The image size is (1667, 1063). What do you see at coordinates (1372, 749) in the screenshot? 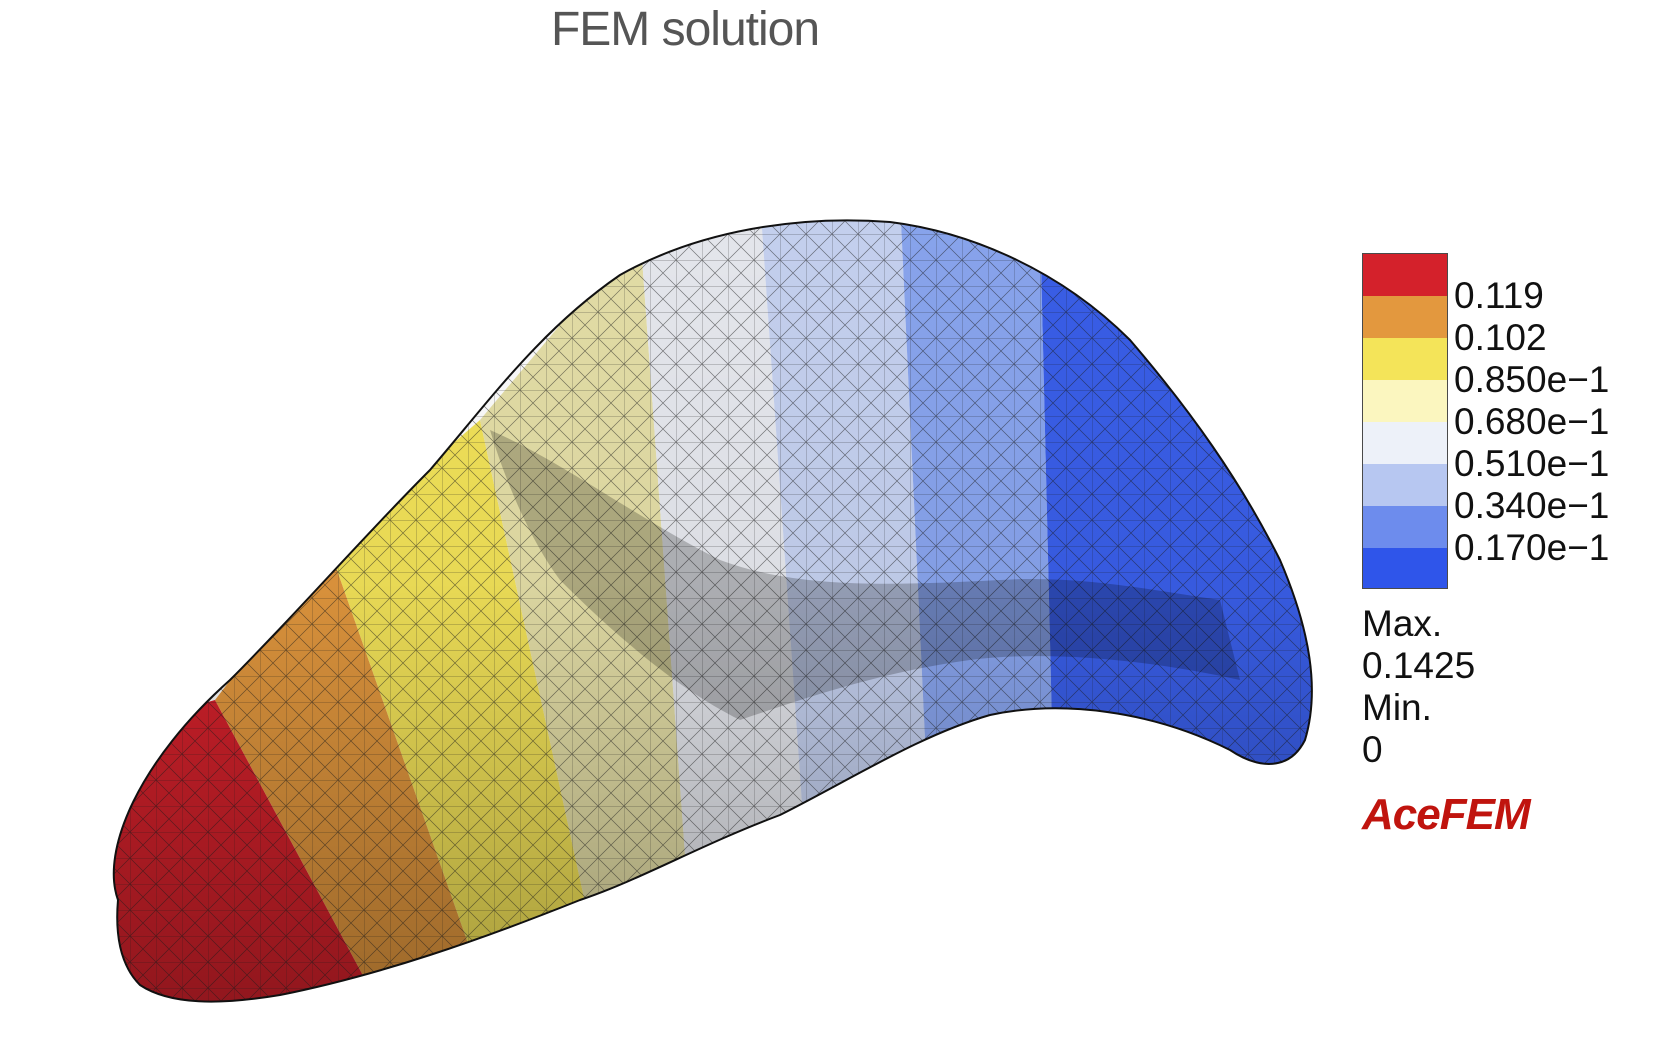
I see `min-value: 0` at bounding box center [1372, 749].